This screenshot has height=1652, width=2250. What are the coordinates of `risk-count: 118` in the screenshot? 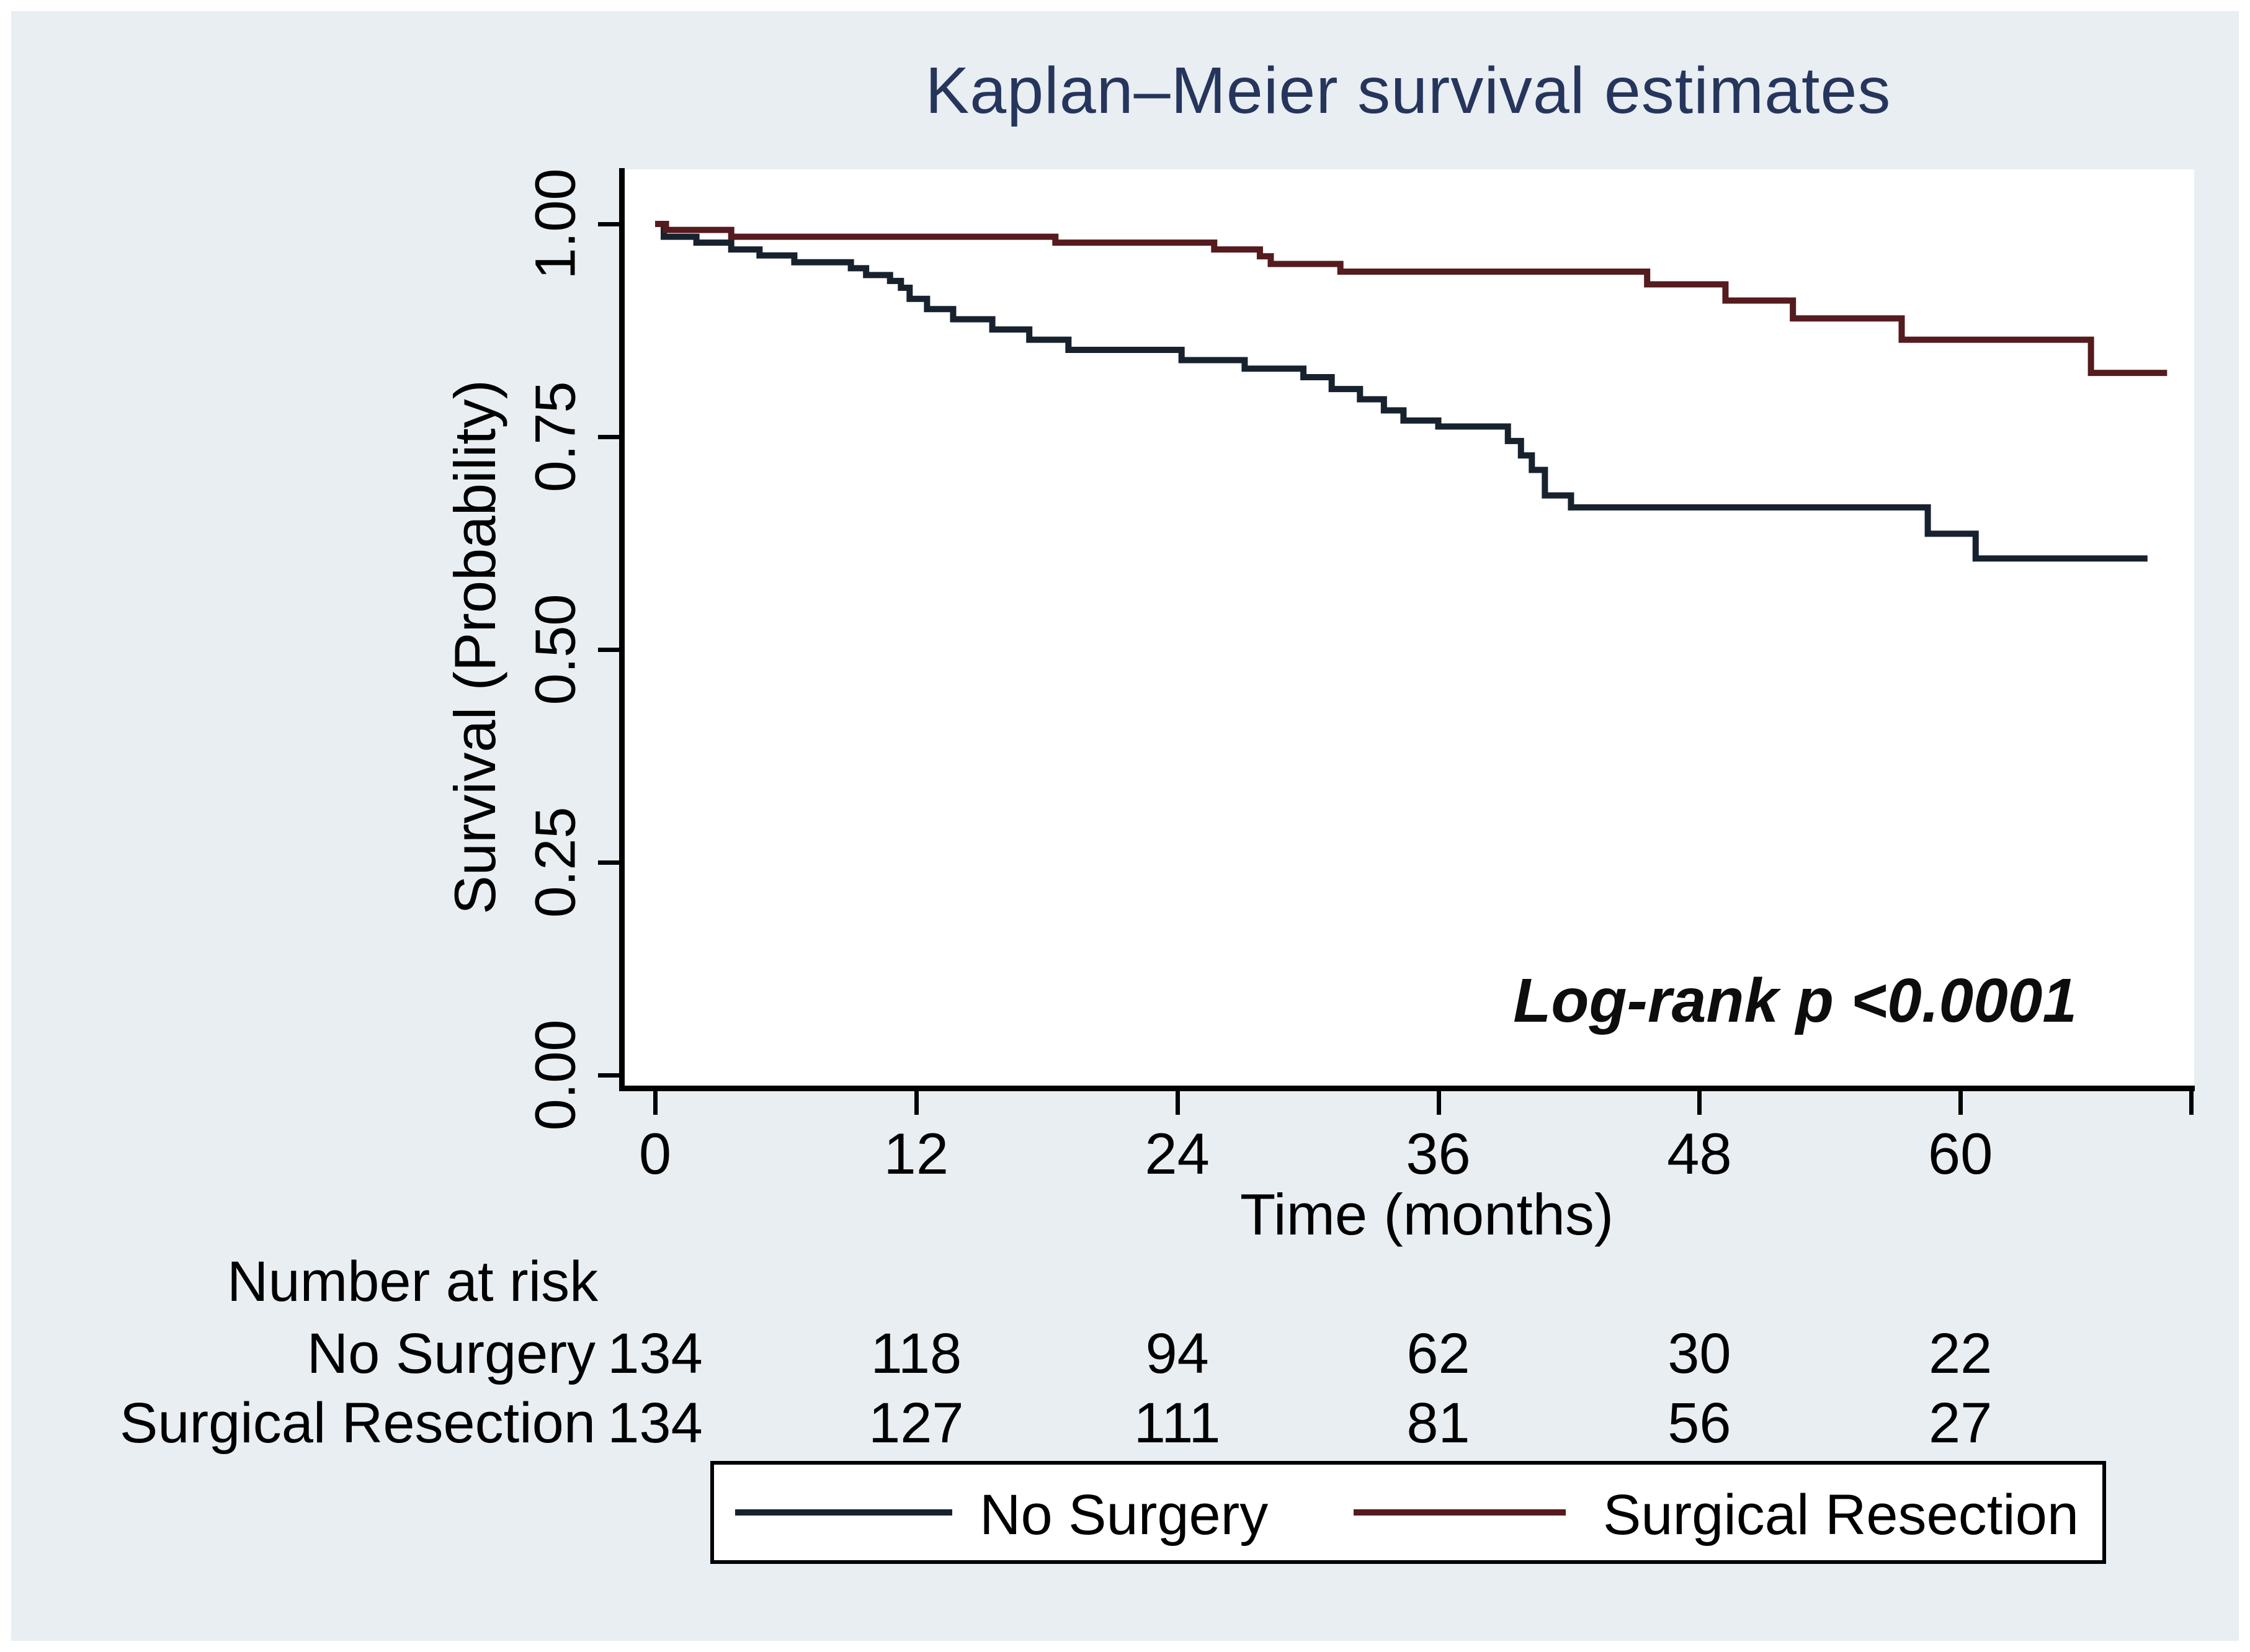 It's located at (916, 1353).